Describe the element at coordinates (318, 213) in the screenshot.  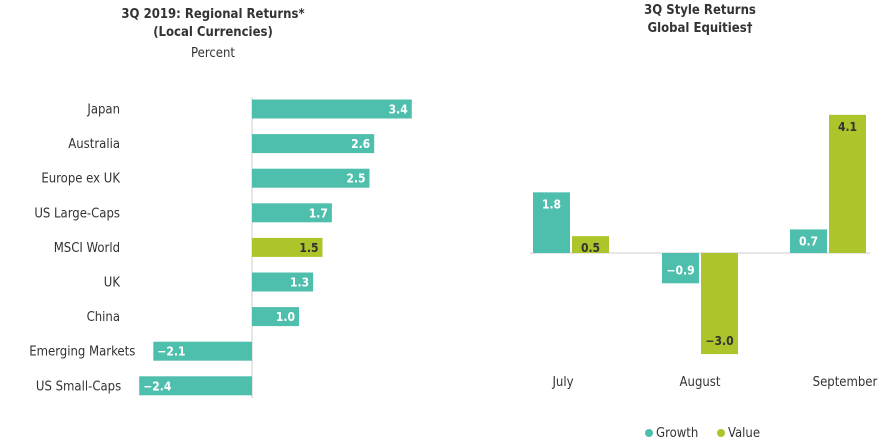
I see `data-label-3: 1.7` at that location.